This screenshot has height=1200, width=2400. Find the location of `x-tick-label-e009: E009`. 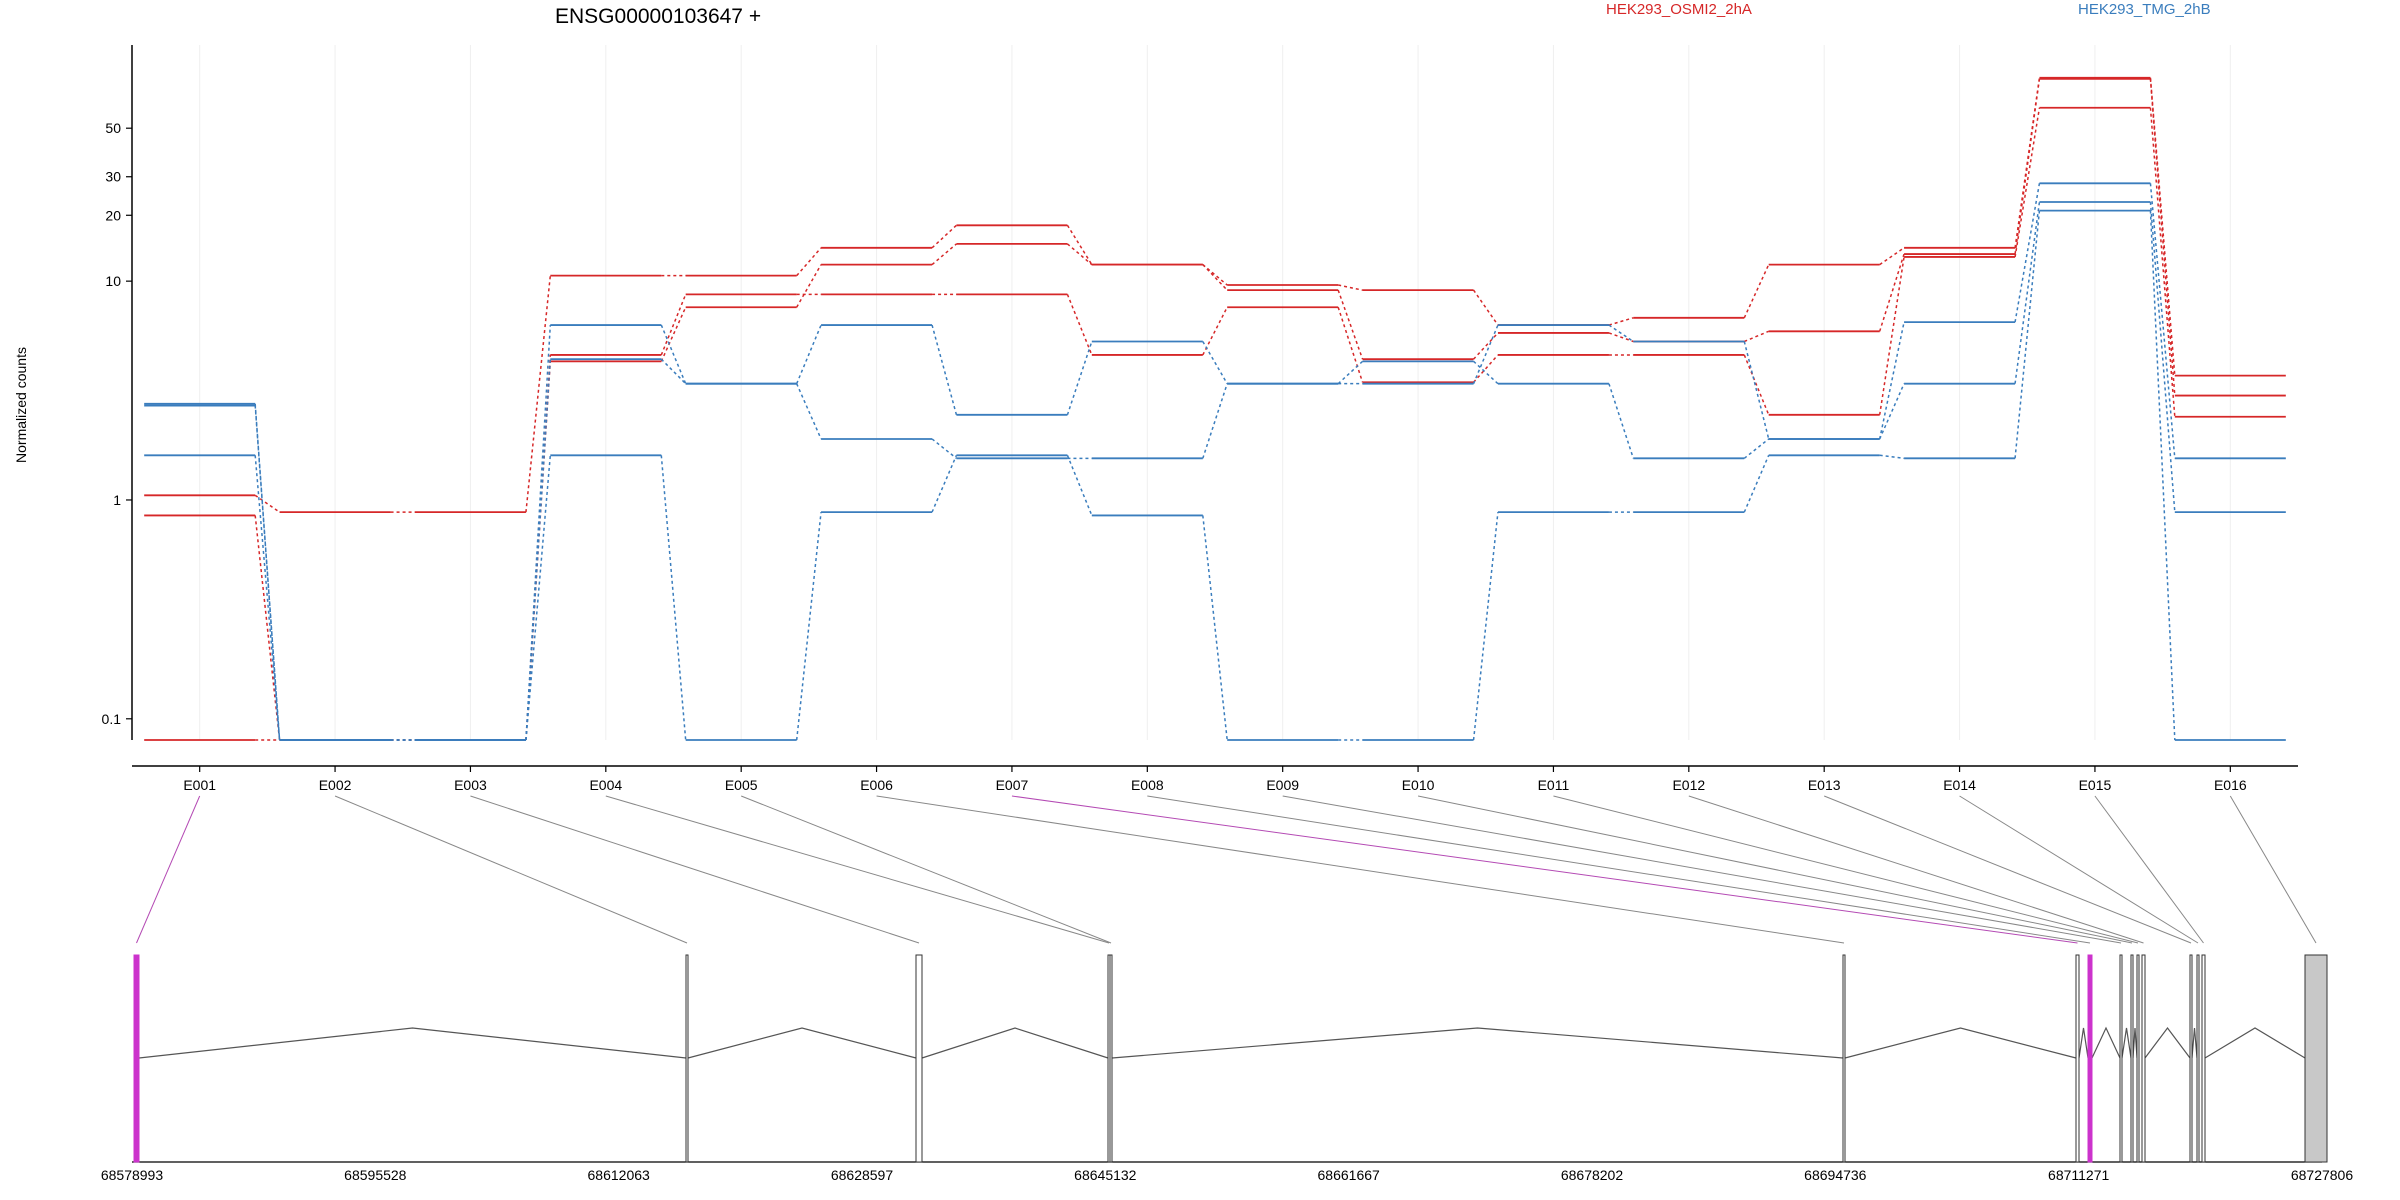

x-tick-label-e009: E009 is located at coordinates (1282, 785).